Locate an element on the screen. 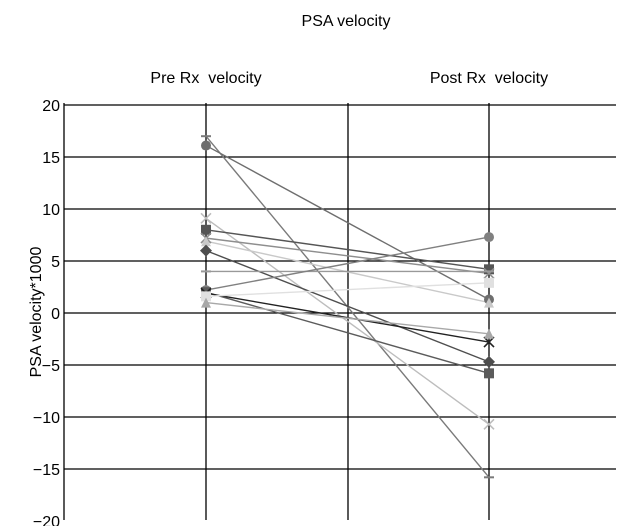  y-tick-label: 10 is located at coordinates (51, 210).